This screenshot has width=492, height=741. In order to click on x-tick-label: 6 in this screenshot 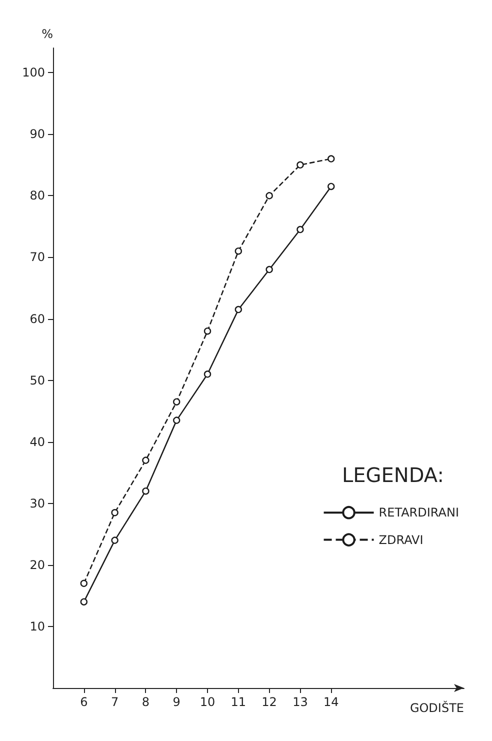, I will do `click(84, 702)`.